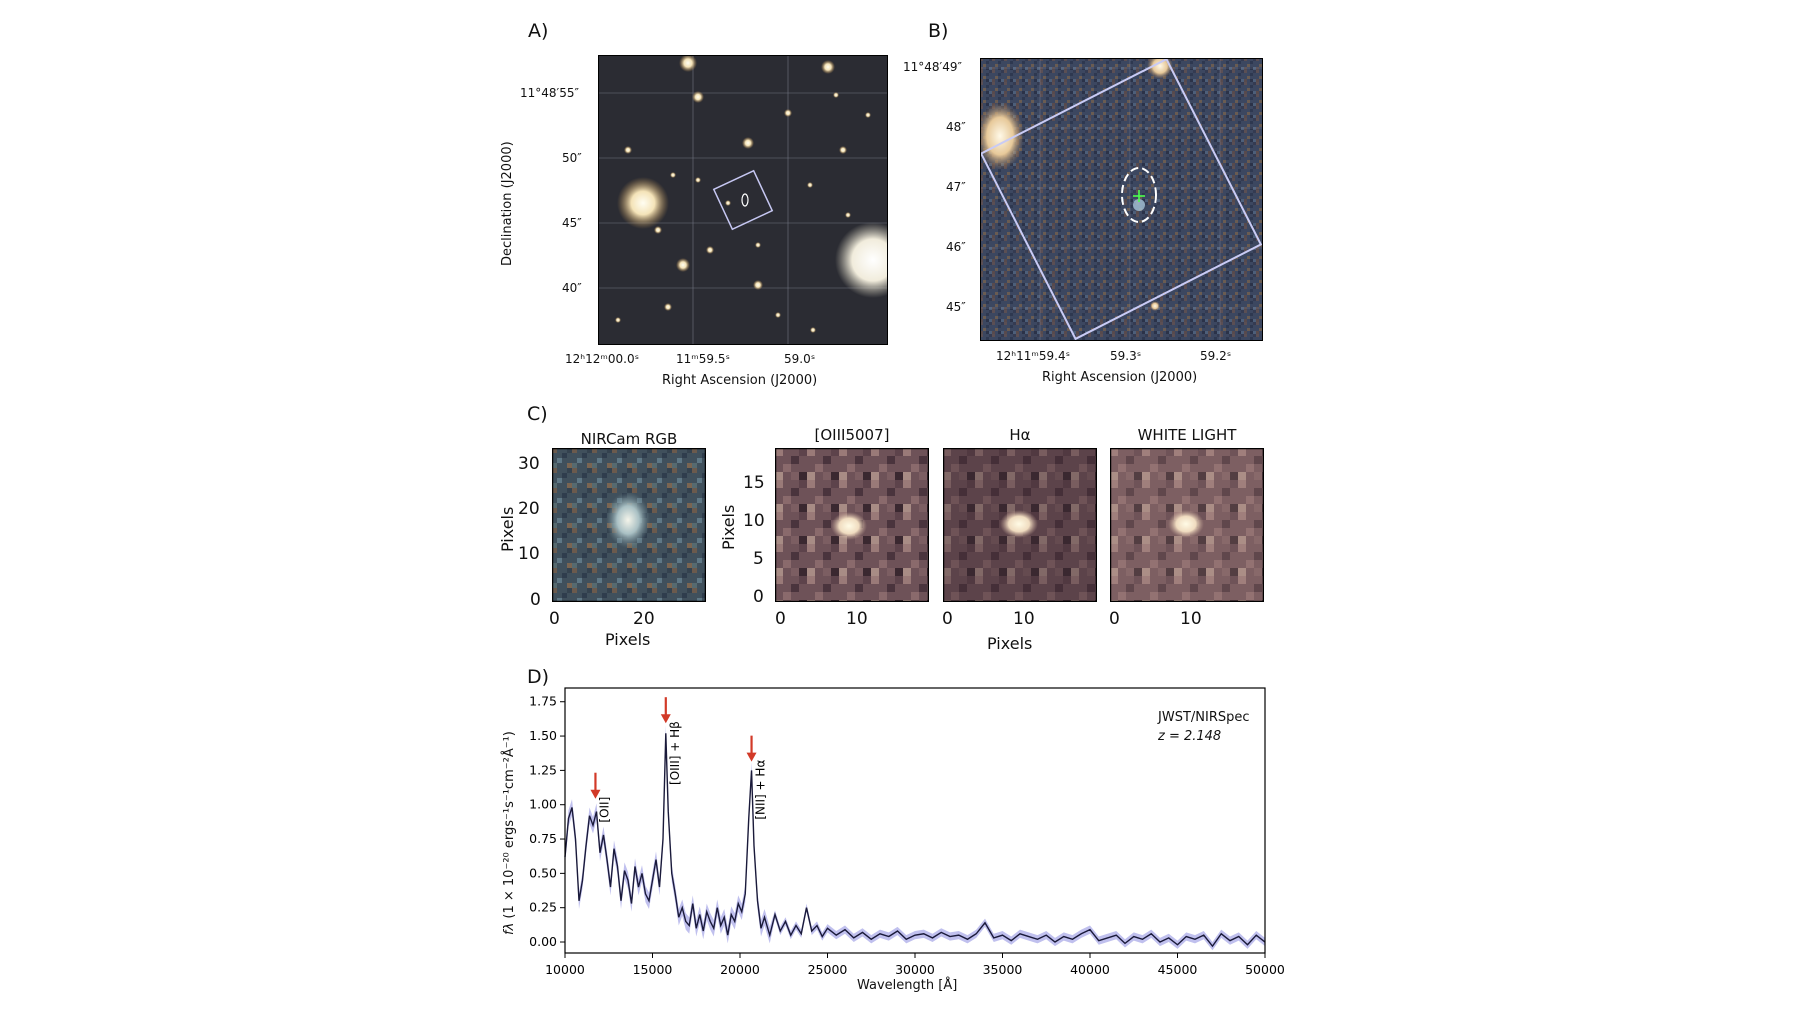  I want to click on panel-b-ra-tick: 59.2ˢ, so click(1216, 356).